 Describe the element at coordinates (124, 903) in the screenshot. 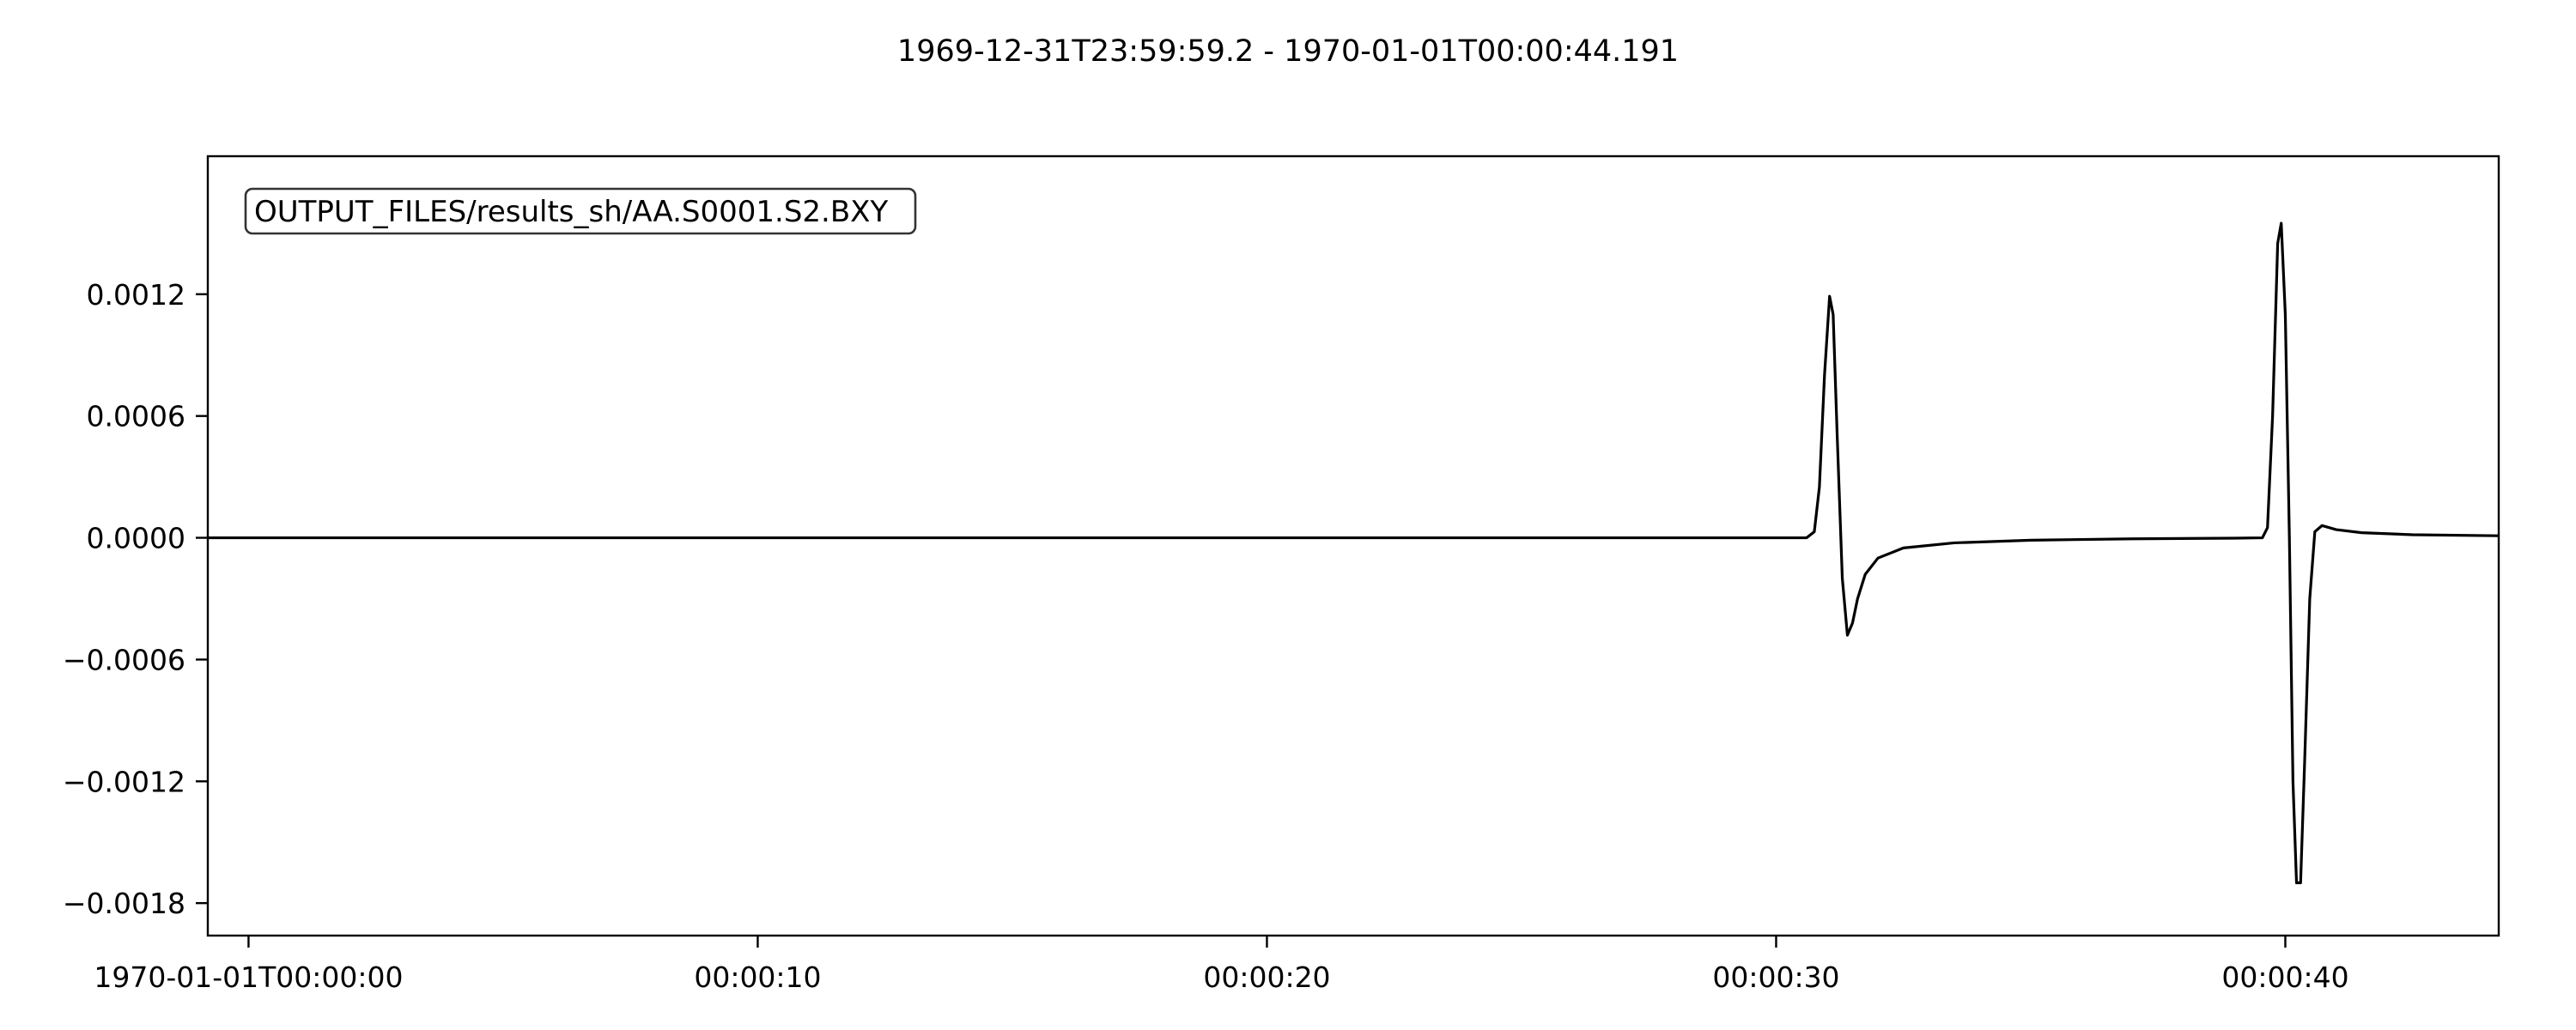

I see `y-tick-label: −0.0018` at that location.